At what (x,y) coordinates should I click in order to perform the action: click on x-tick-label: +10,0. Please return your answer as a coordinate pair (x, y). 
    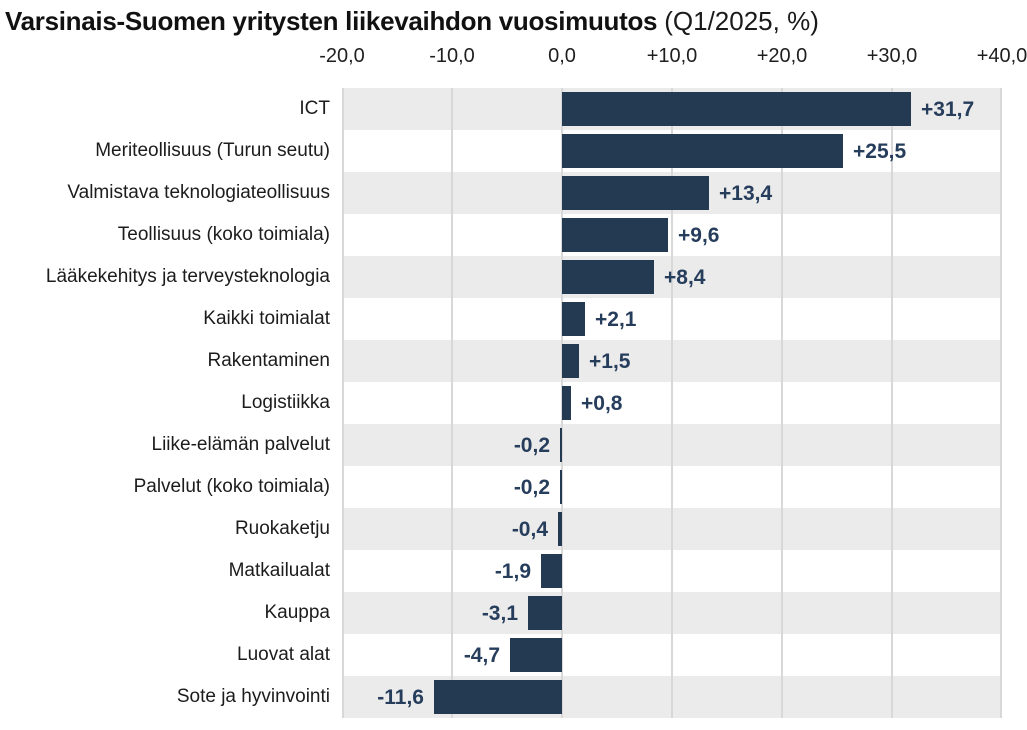
    Looking at the image, I should click on (672, 56).